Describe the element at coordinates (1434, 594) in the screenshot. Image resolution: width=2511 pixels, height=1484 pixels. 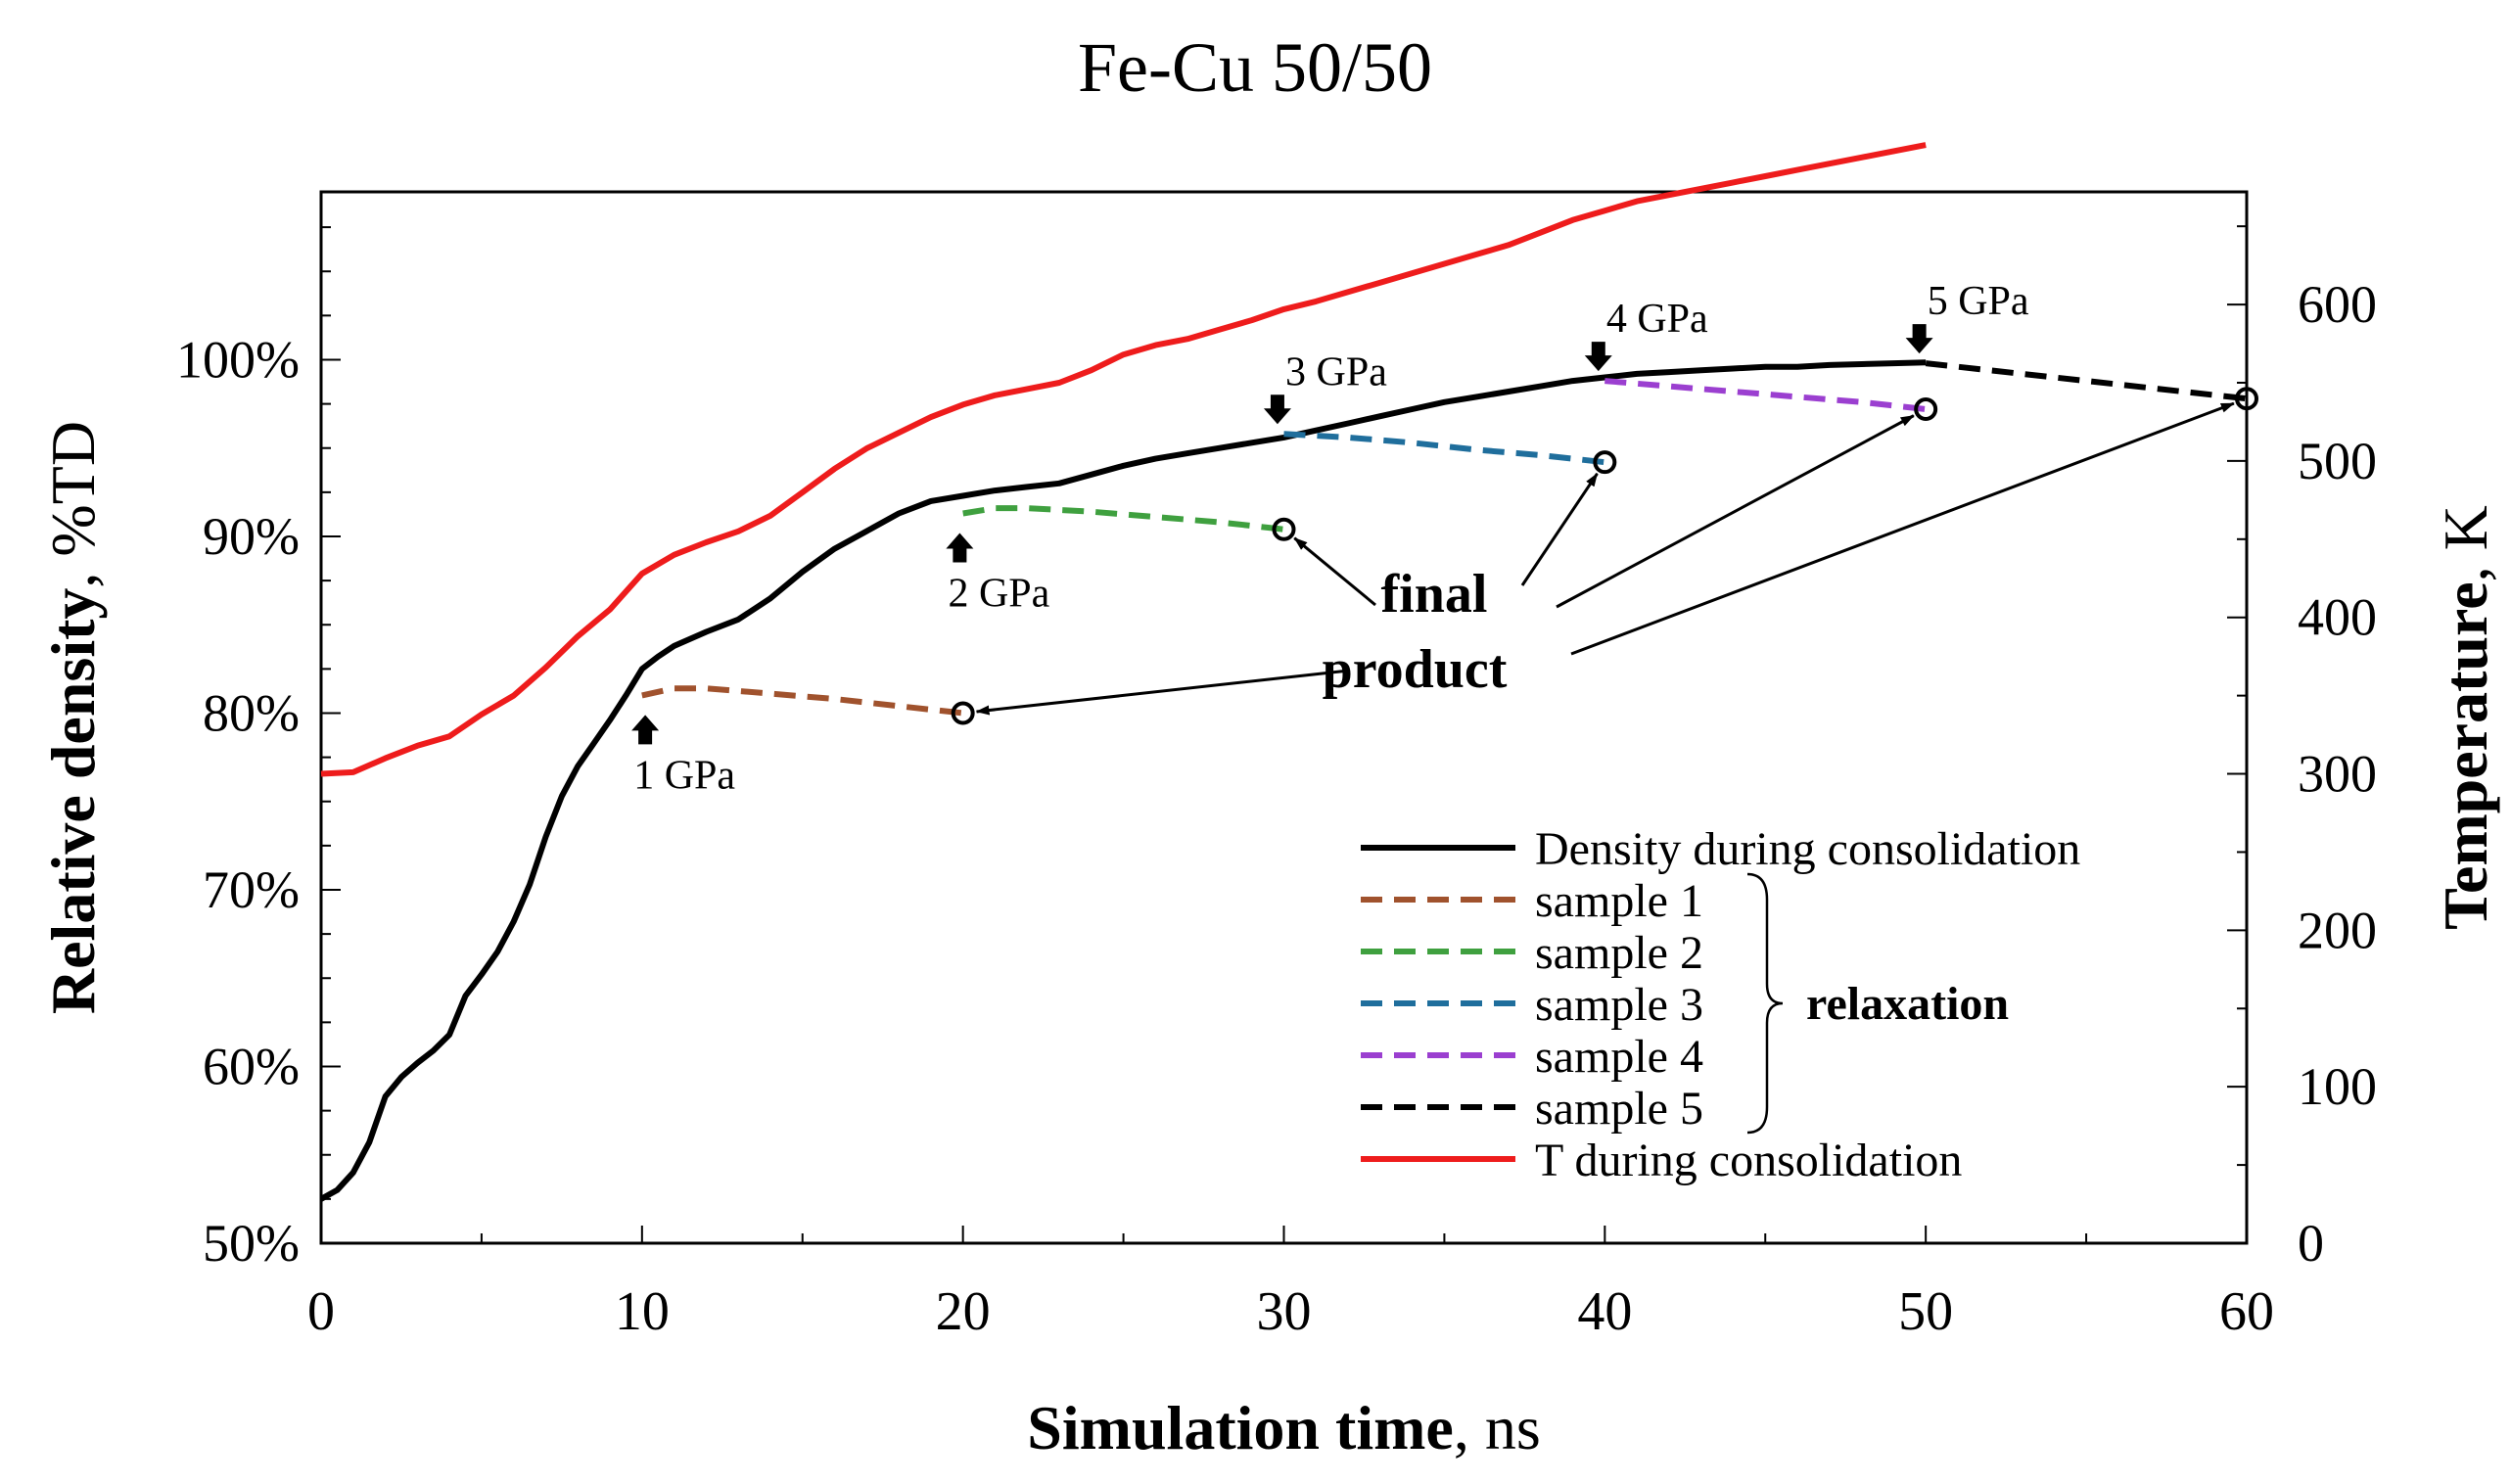
I see `final-product-label-line1: final` at that location.